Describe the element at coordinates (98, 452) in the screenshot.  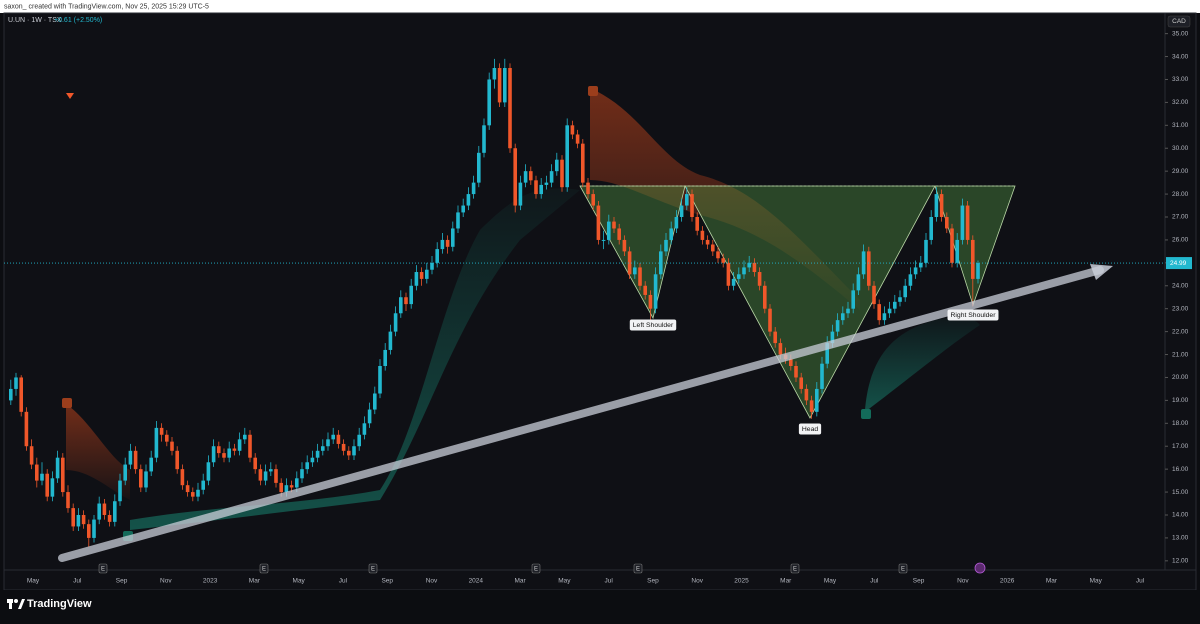
I see `indicator-cloud-down` at that location.